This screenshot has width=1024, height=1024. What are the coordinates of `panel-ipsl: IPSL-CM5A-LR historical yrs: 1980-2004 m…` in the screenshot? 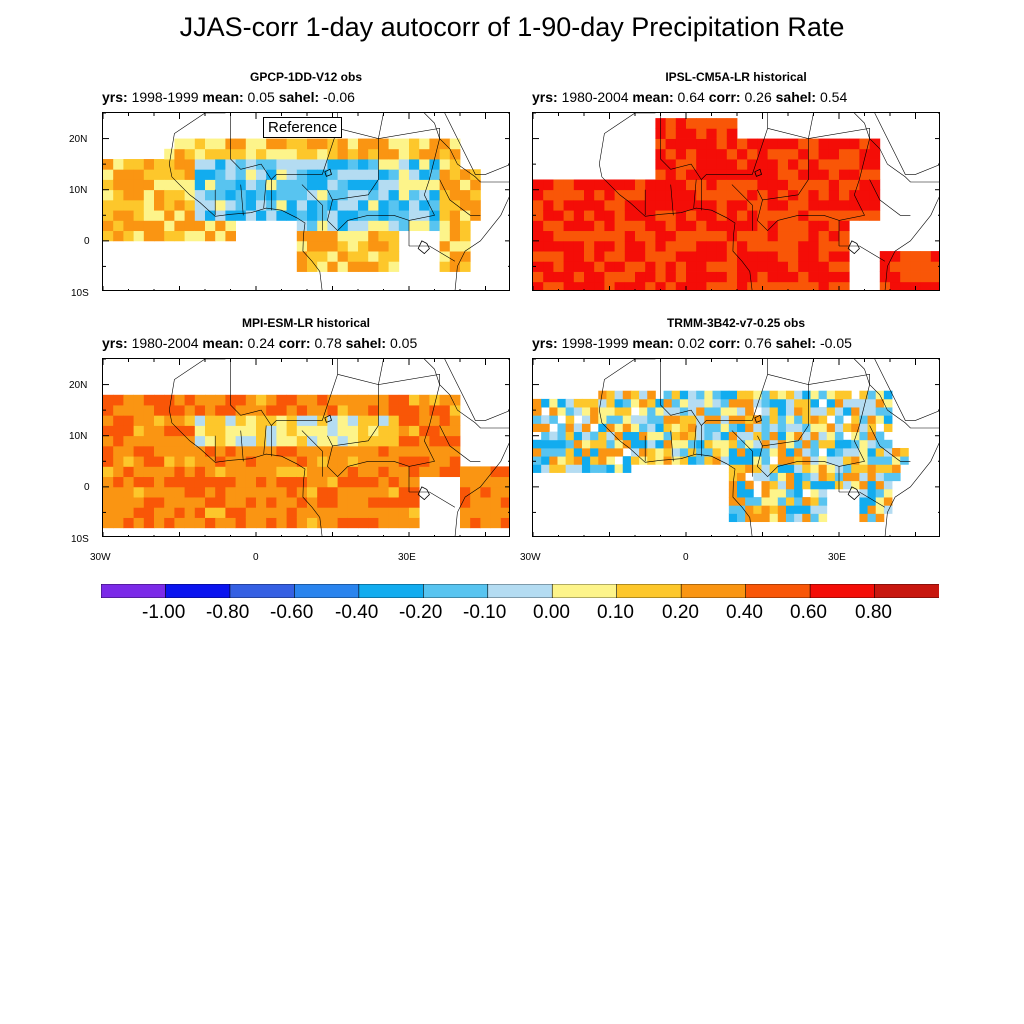 It's located at (736, 187).